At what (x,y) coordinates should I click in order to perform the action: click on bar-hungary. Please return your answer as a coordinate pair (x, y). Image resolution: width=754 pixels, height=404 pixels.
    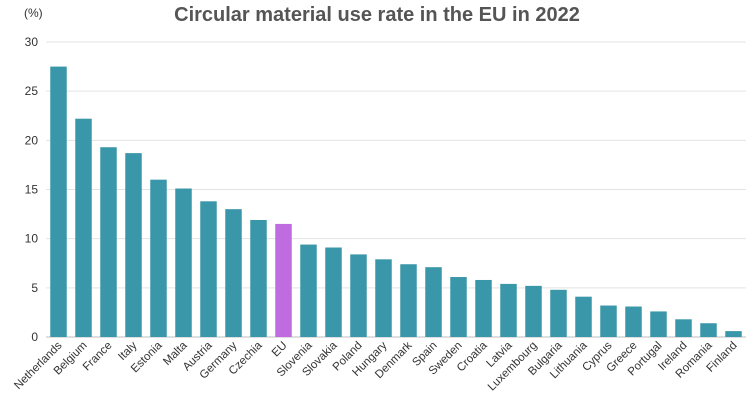
    Looking at the image, I should click on (383, 298).